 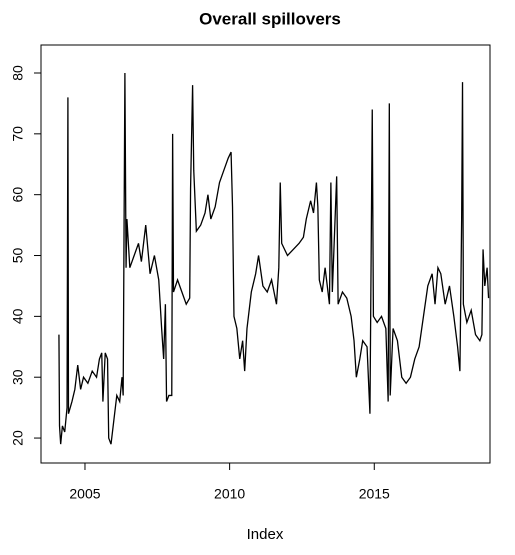 I want to click on y-tick-label: 30, so click(x=18, y=377).